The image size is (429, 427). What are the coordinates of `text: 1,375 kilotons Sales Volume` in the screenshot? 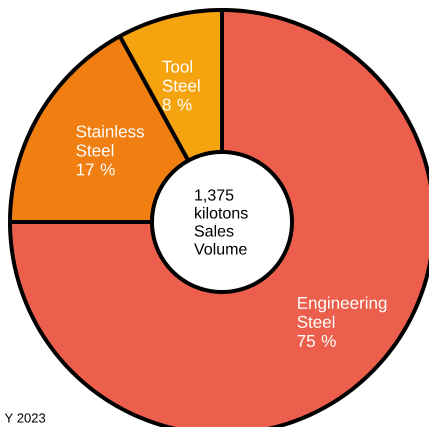 It's located at (221, 222).